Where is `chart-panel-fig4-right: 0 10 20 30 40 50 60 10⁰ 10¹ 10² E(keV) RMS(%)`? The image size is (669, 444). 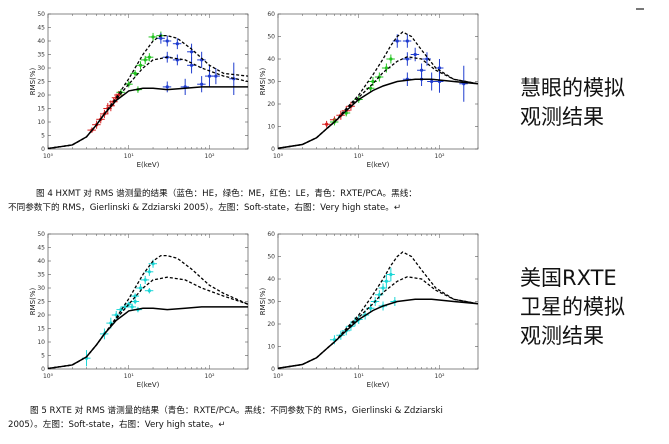
chart-panel-fig4-right: 0 10 20 30 40 50 60 10⁰ 10¹ 10² E(keV) RMS(%) is located at coordinates (373, 97).